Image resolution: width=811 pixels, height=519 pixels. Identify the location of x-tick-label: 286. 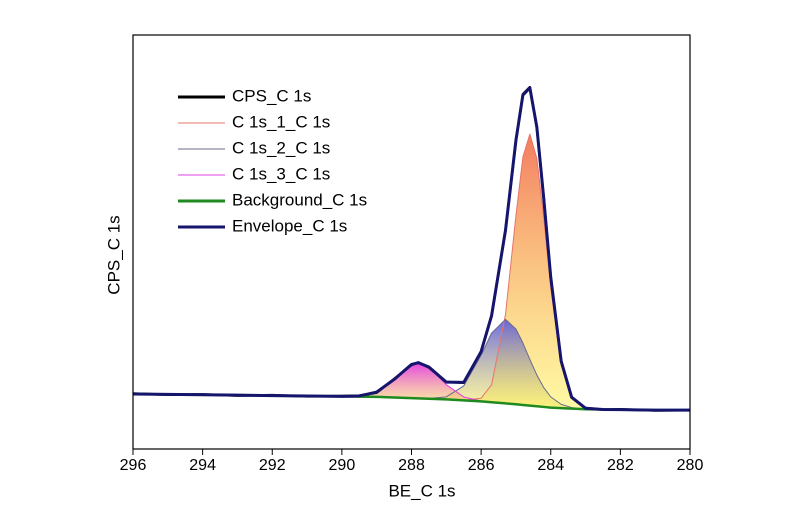
(481, 465).